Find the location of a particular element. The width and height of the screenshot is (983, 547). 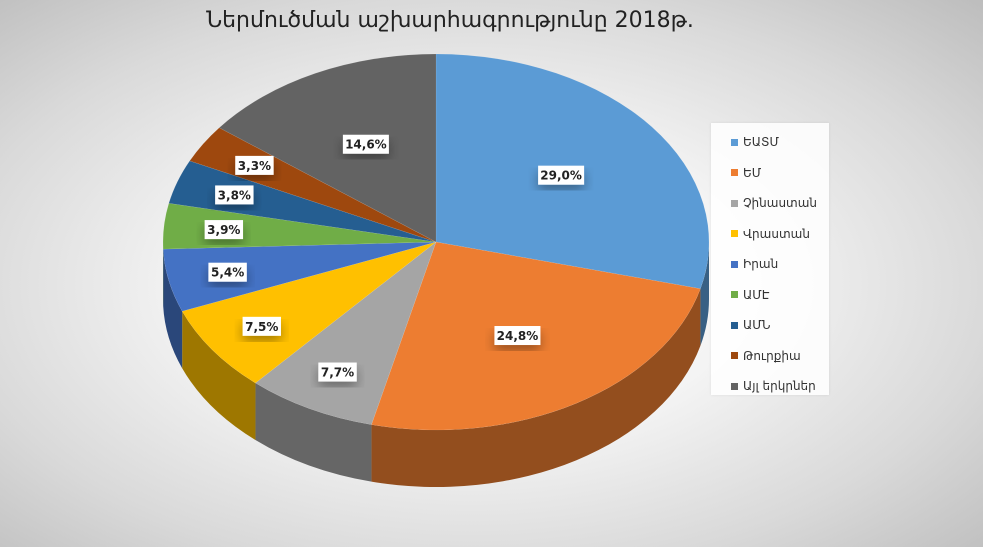

legend-label-8: Թուրքիա is located at coordinates (772, 355).